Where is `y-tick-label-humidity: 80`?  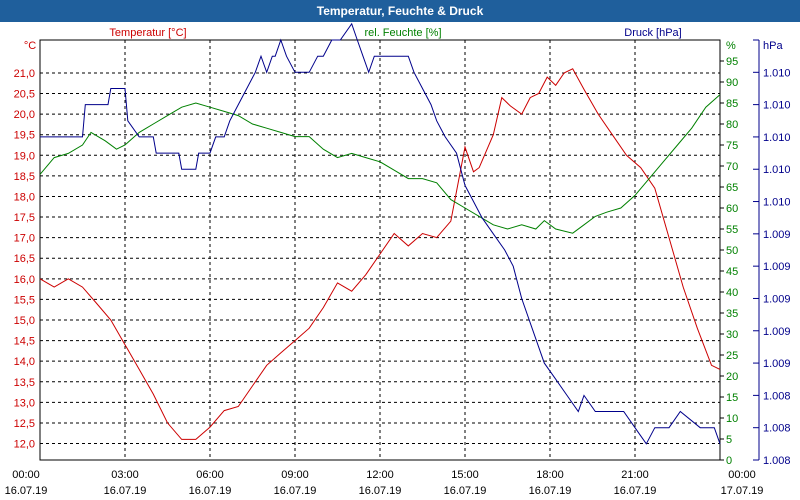
y-tick-label-humidity: 80 is located at coordinates (732, 125).